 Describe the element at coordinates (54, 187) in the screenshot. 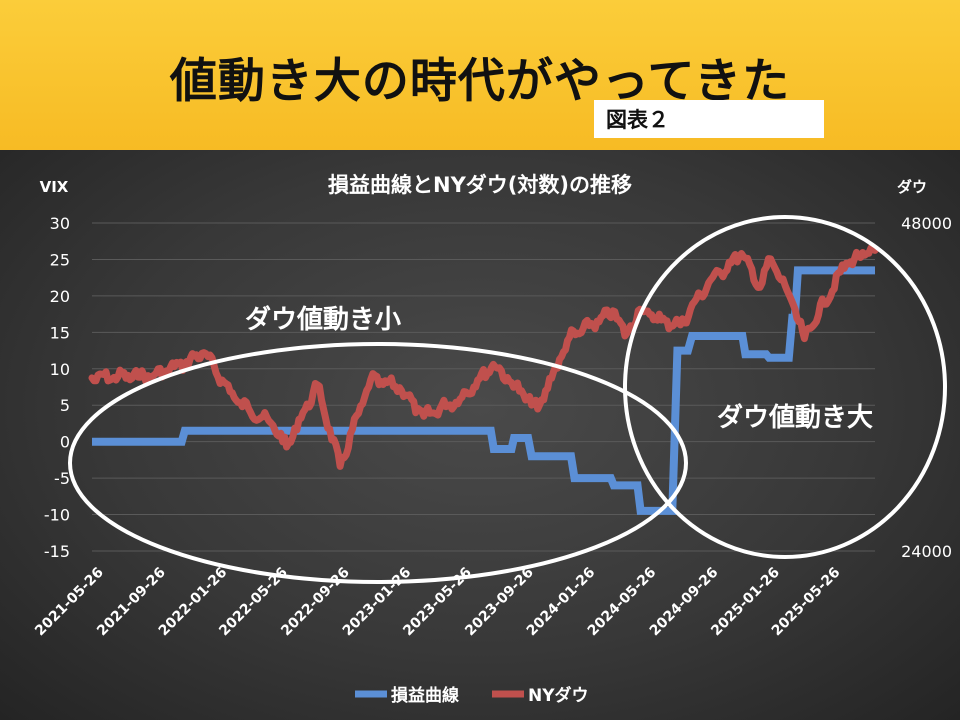

I see `left-axis-label: VIX` at that location.